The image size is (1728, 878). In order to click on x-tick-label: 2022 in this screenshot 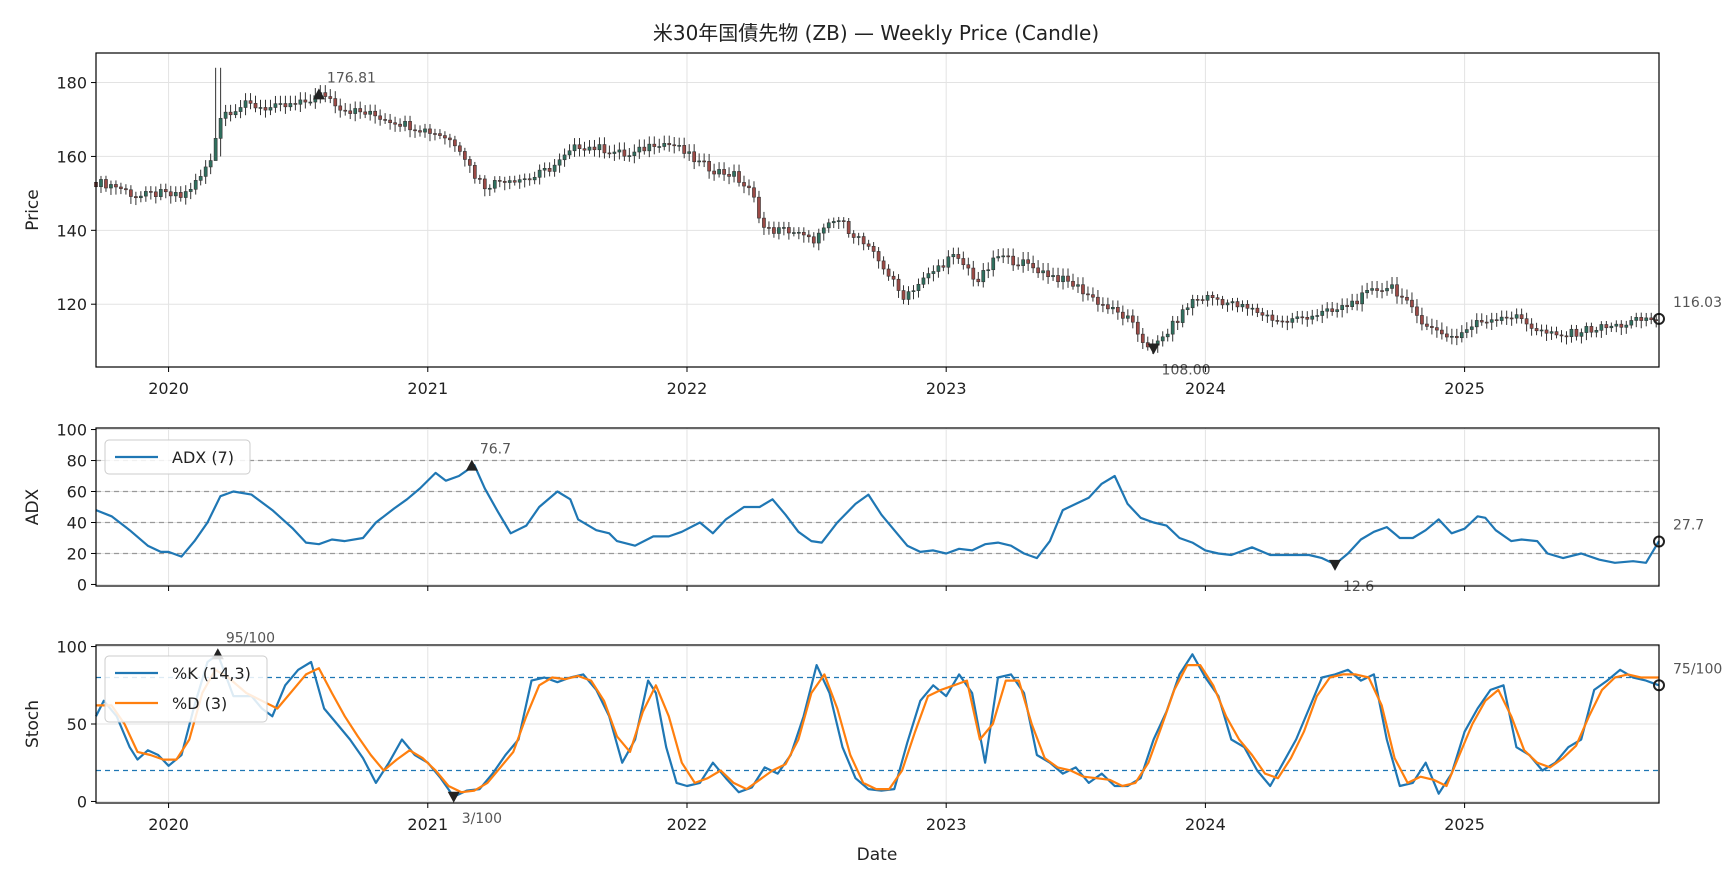, I will do `click(687, 388)`.